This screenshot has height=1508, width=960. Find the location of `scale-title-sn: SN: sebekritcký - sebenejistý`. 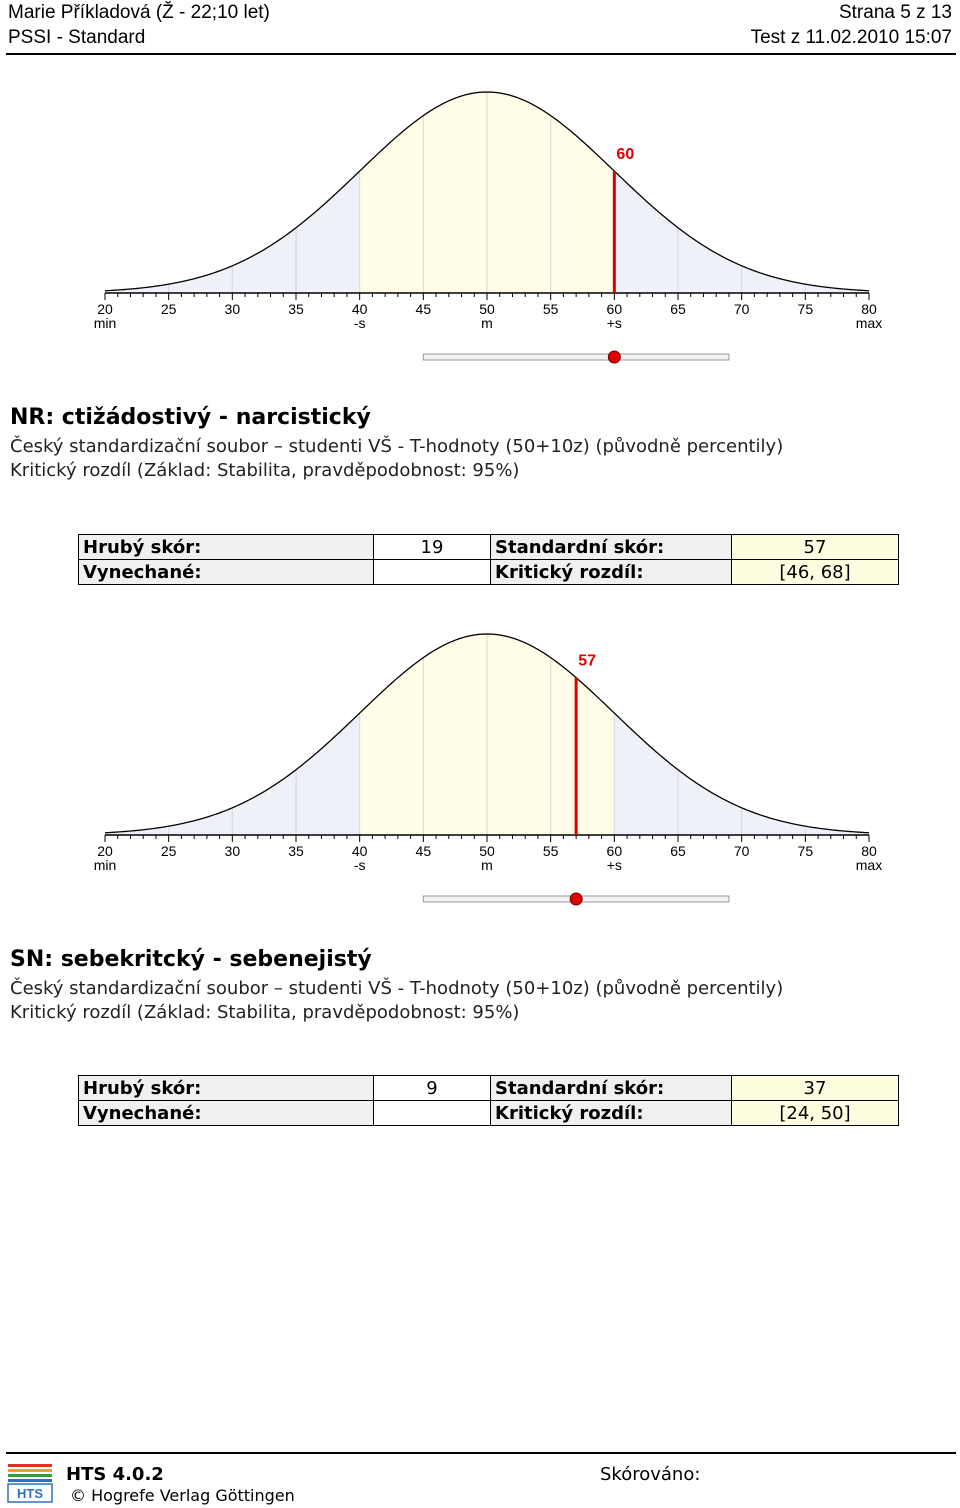

scale-title-sn: SN: sebekritcký - sebenejistý is located at coordinates (191, 959).